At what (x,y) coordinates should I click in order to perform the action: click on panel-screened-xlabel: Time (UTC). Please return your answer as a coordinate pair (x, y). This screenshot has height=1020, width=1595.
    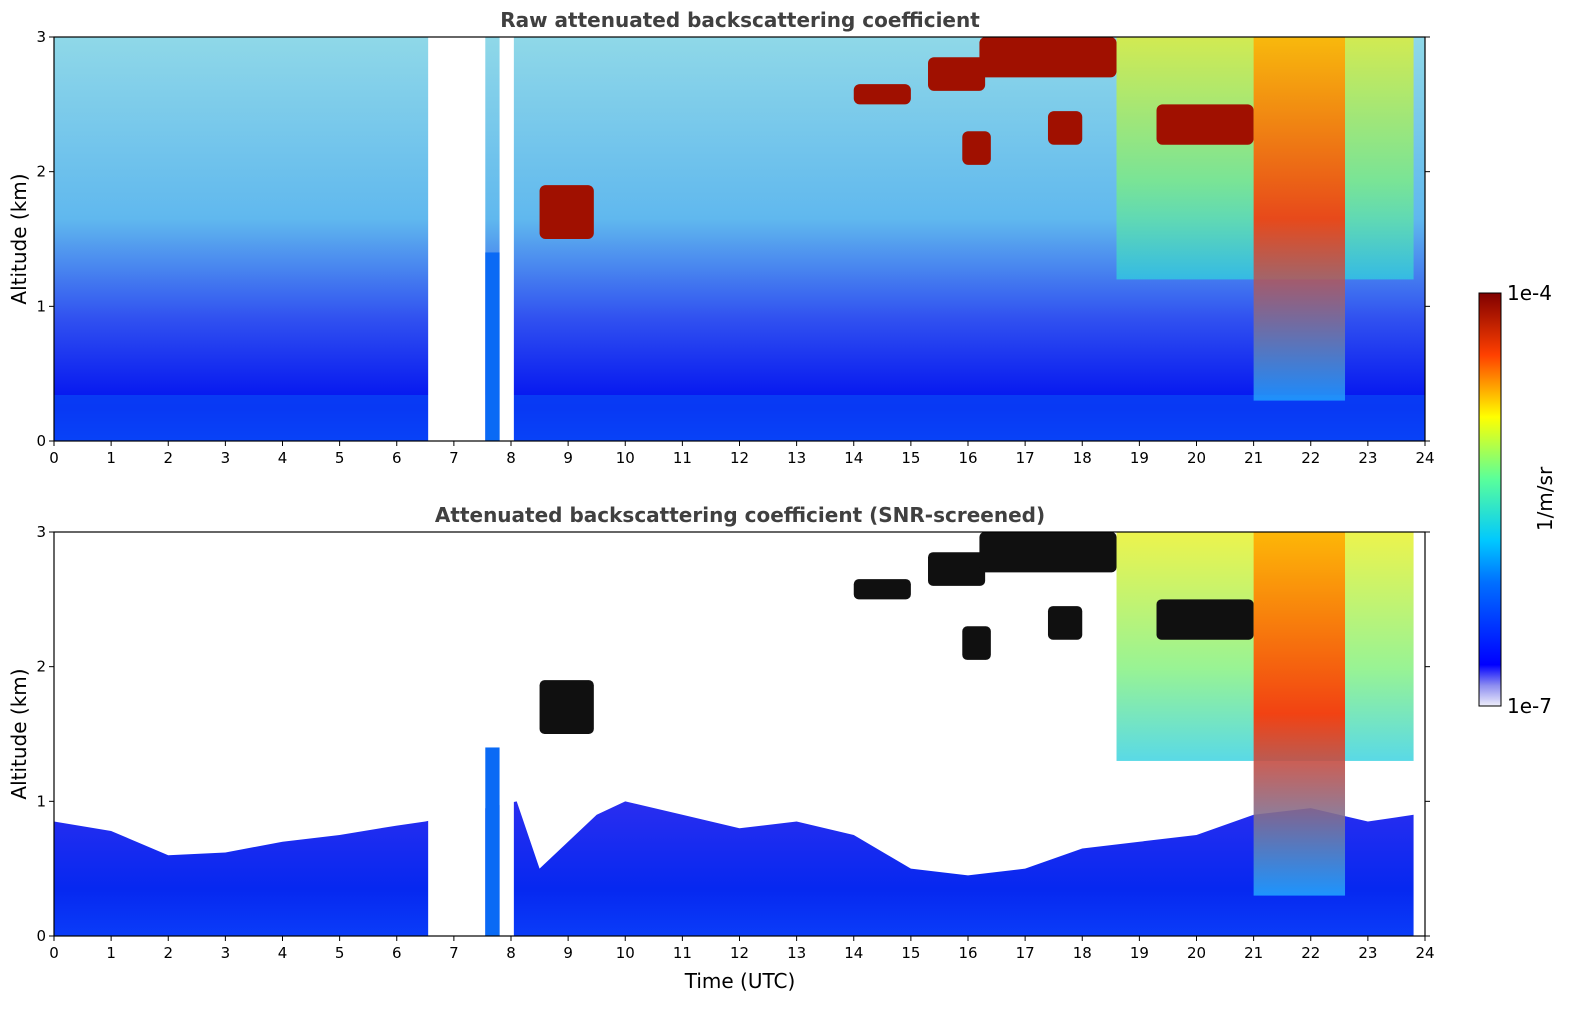
    Looking at the image, I should click on (740, 981).